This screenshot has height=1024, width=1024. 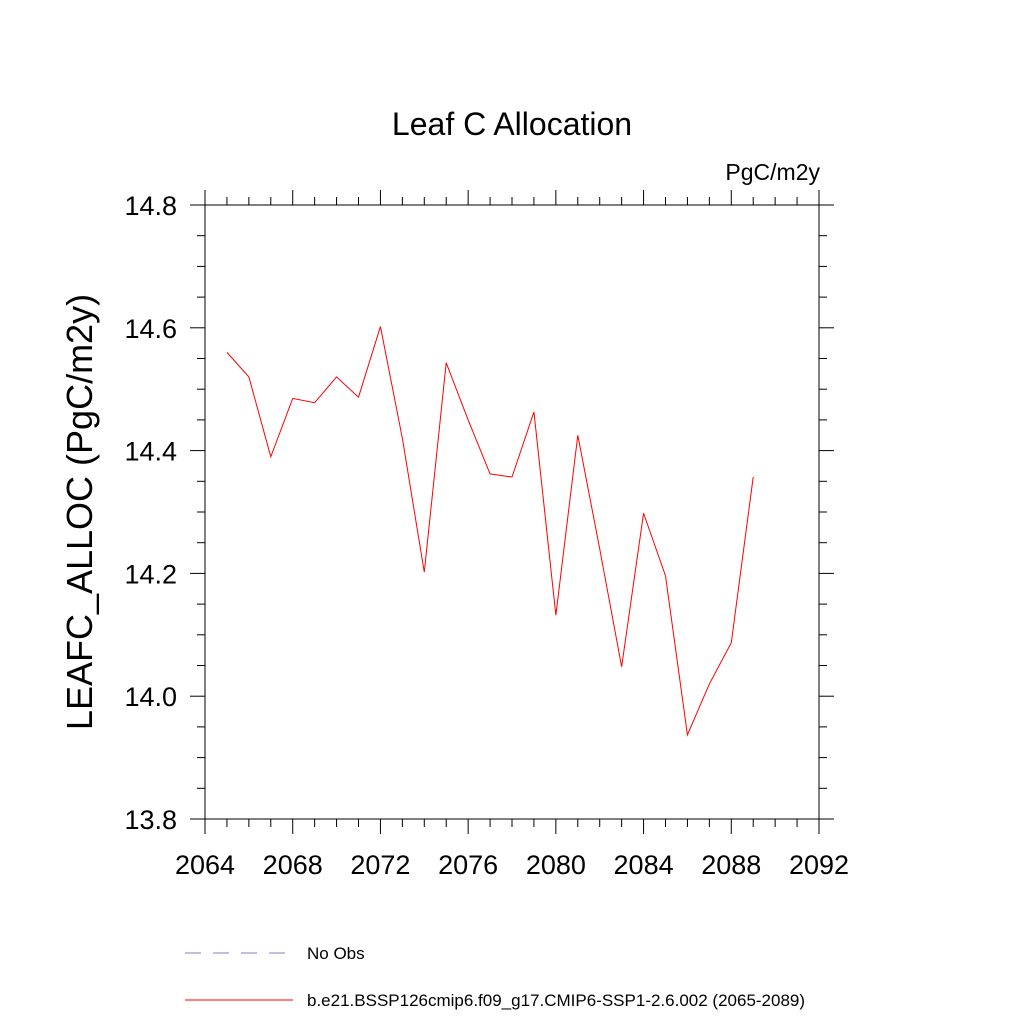 What do you see at coordinates (150, 820) in the screenshot?
I see `y-tick-label: 13.8` at bounding box center [150, 820].